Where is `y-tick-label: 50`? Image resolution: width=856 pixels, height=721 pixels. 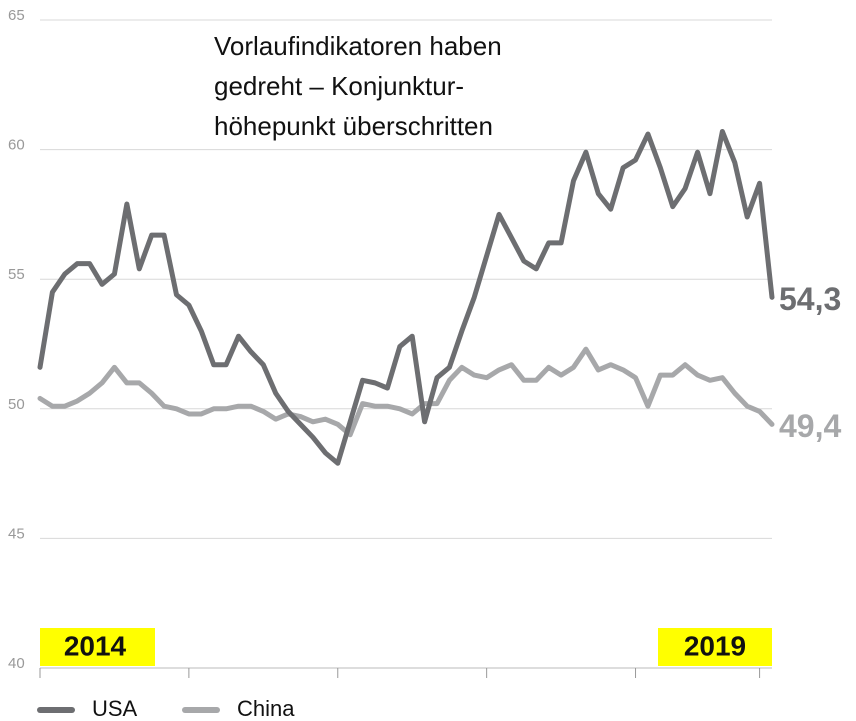 y-tick-label: 50 is located at coordinates (16, 404).